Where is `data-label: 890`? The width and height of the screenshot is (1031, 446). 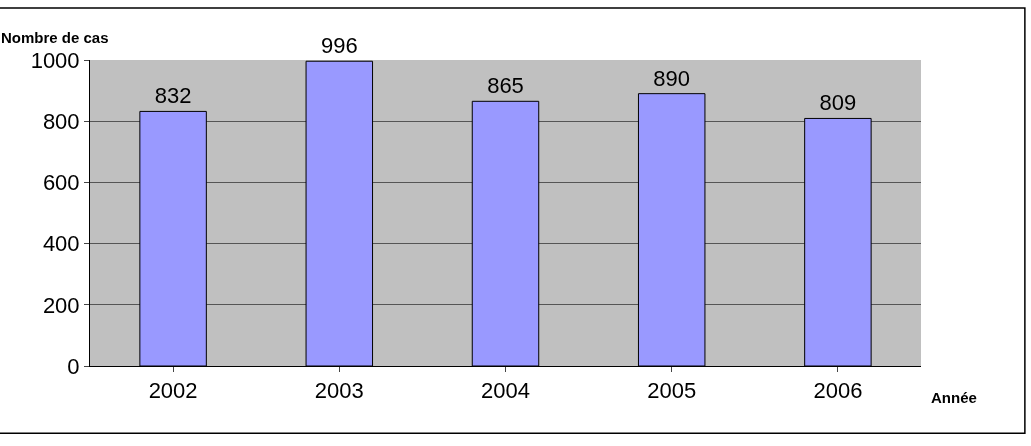
data-label: 890 is located at coordinates (672, 78).